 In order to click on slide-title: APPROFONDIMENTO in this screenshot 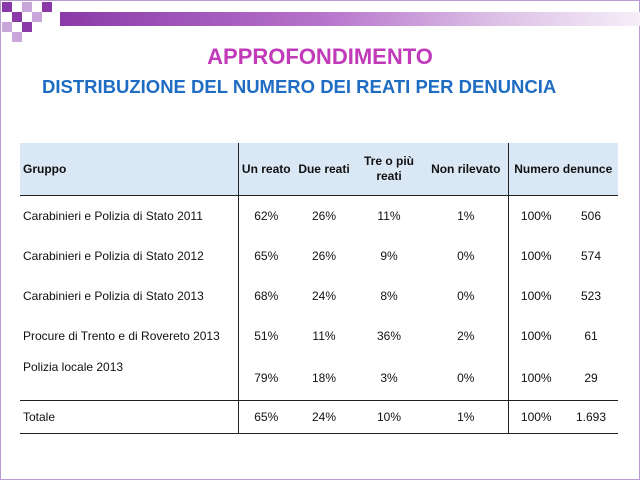, I will do `click(320, 56)`.